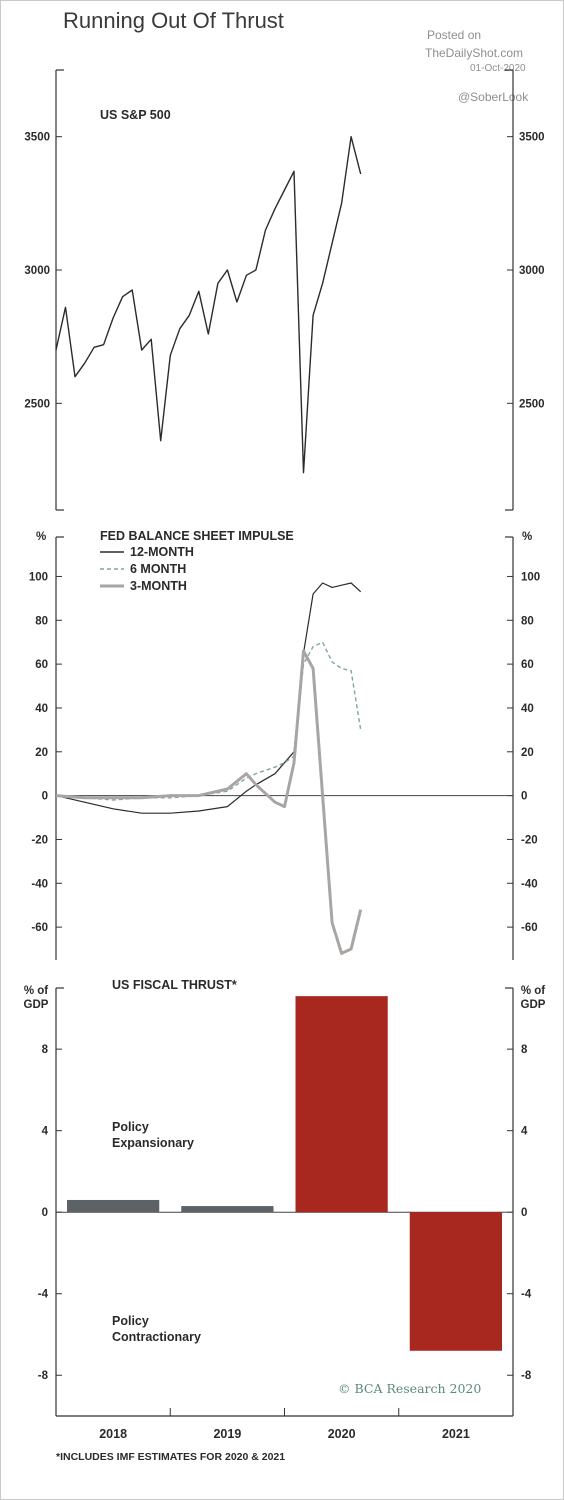 The image size is (564, 1500). Describe the element at coordinates (173, 20) in the screenshot. I see `page-title: Running Out Of Thrust` at that location.